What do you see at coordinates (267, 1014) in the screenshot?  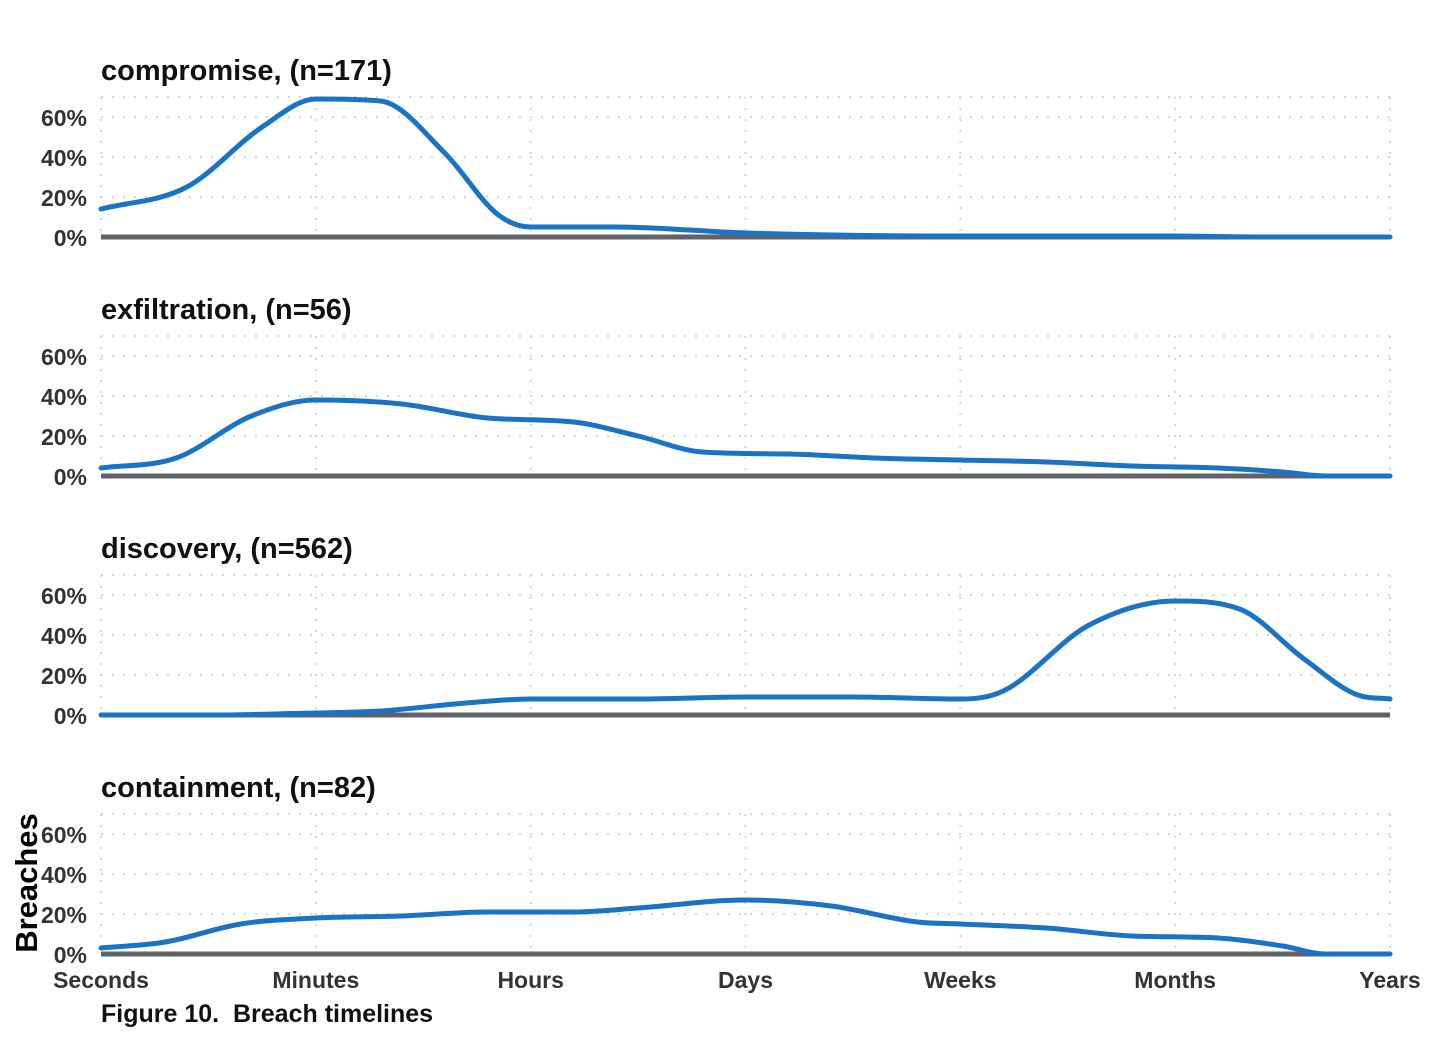 I see `figure-caption: Figure 10. Breach timelines` at bounding box center [267, 1014].